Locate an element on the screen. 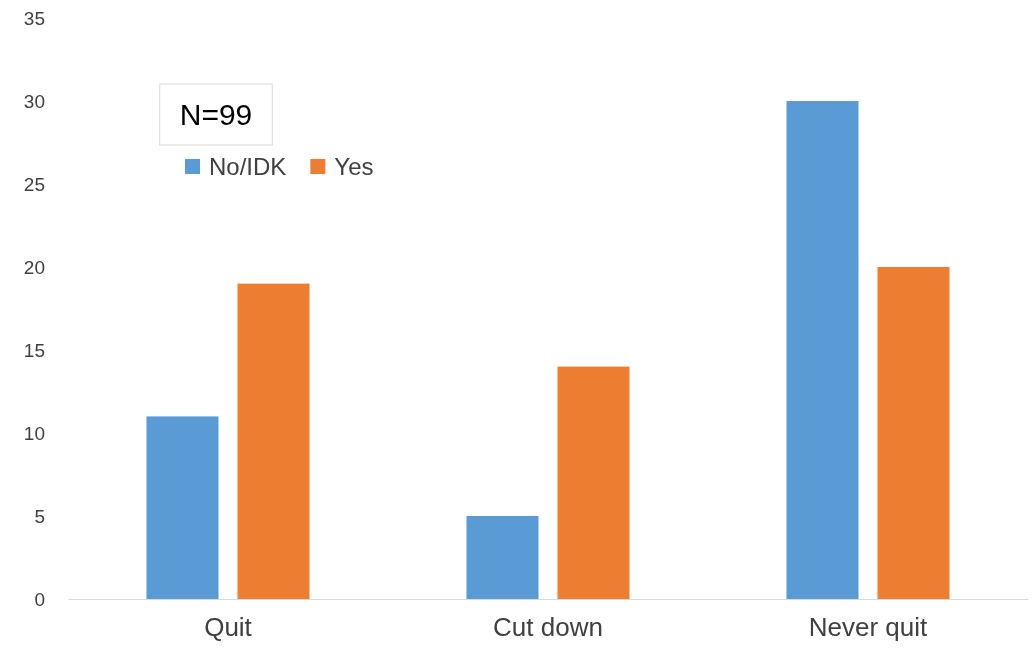 The image size is (1033, 658). y-tick-label: 20 is located at coordinates (34, 267).